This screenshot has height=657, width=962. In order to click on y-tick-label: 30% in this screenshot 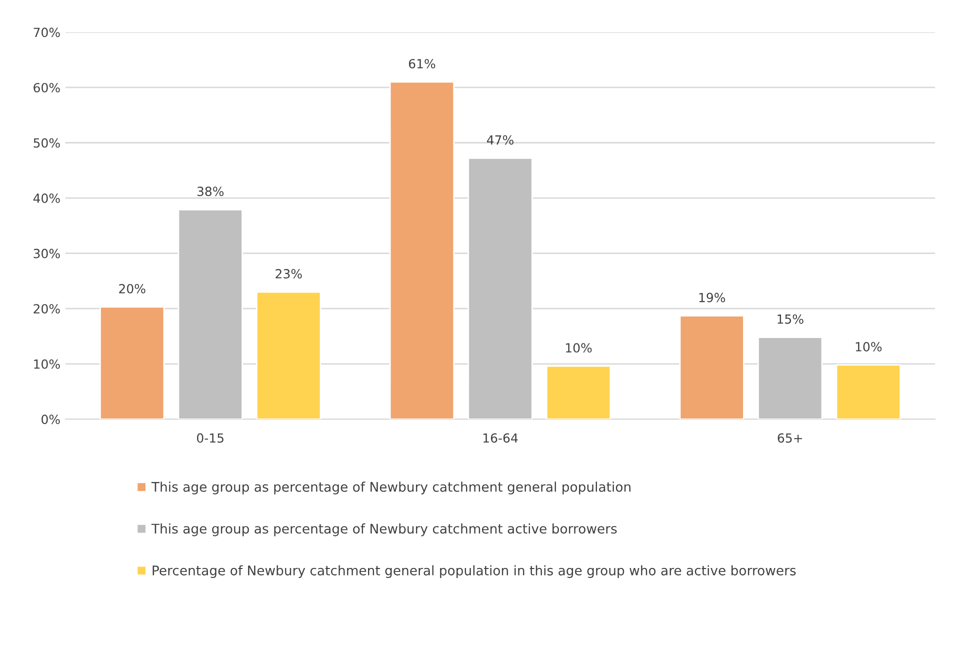, I will do `click(47, 253)`.